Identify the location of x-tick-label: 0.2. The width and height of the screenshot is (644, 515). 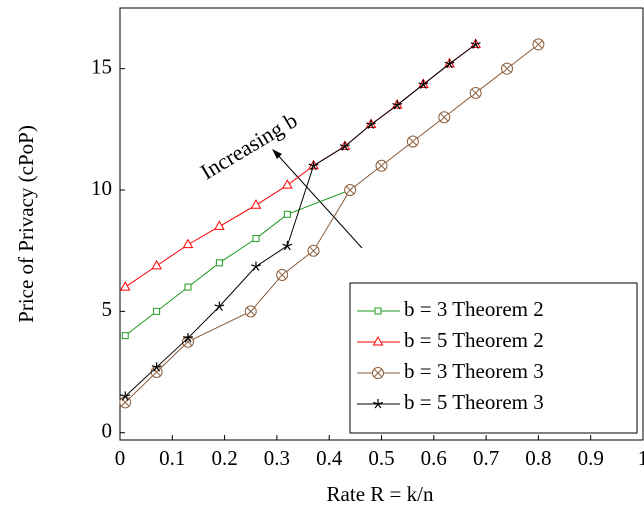
(224, 458).